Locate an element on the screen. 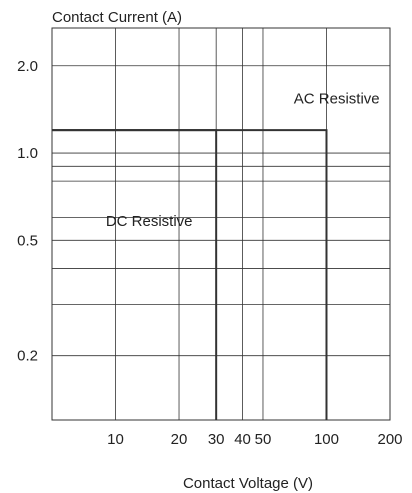  ac-resistive-label: AC Resistive is located at coordinates (337, 99).